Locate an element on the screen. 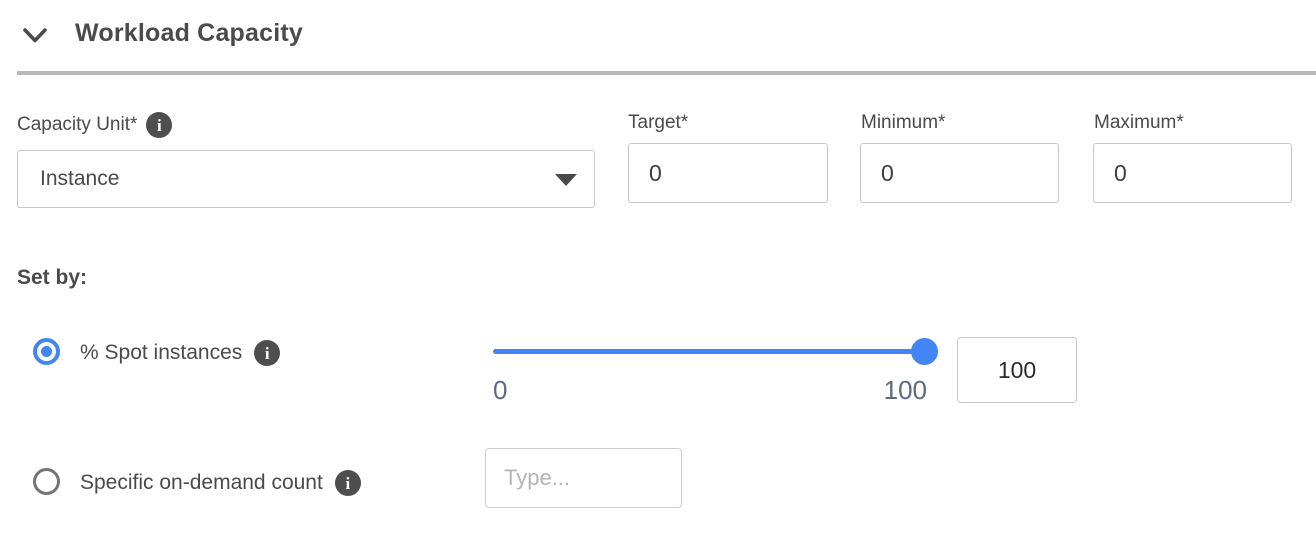  capacity-unit-label: Capacity Unit* i is located at coordinates (95, 125).